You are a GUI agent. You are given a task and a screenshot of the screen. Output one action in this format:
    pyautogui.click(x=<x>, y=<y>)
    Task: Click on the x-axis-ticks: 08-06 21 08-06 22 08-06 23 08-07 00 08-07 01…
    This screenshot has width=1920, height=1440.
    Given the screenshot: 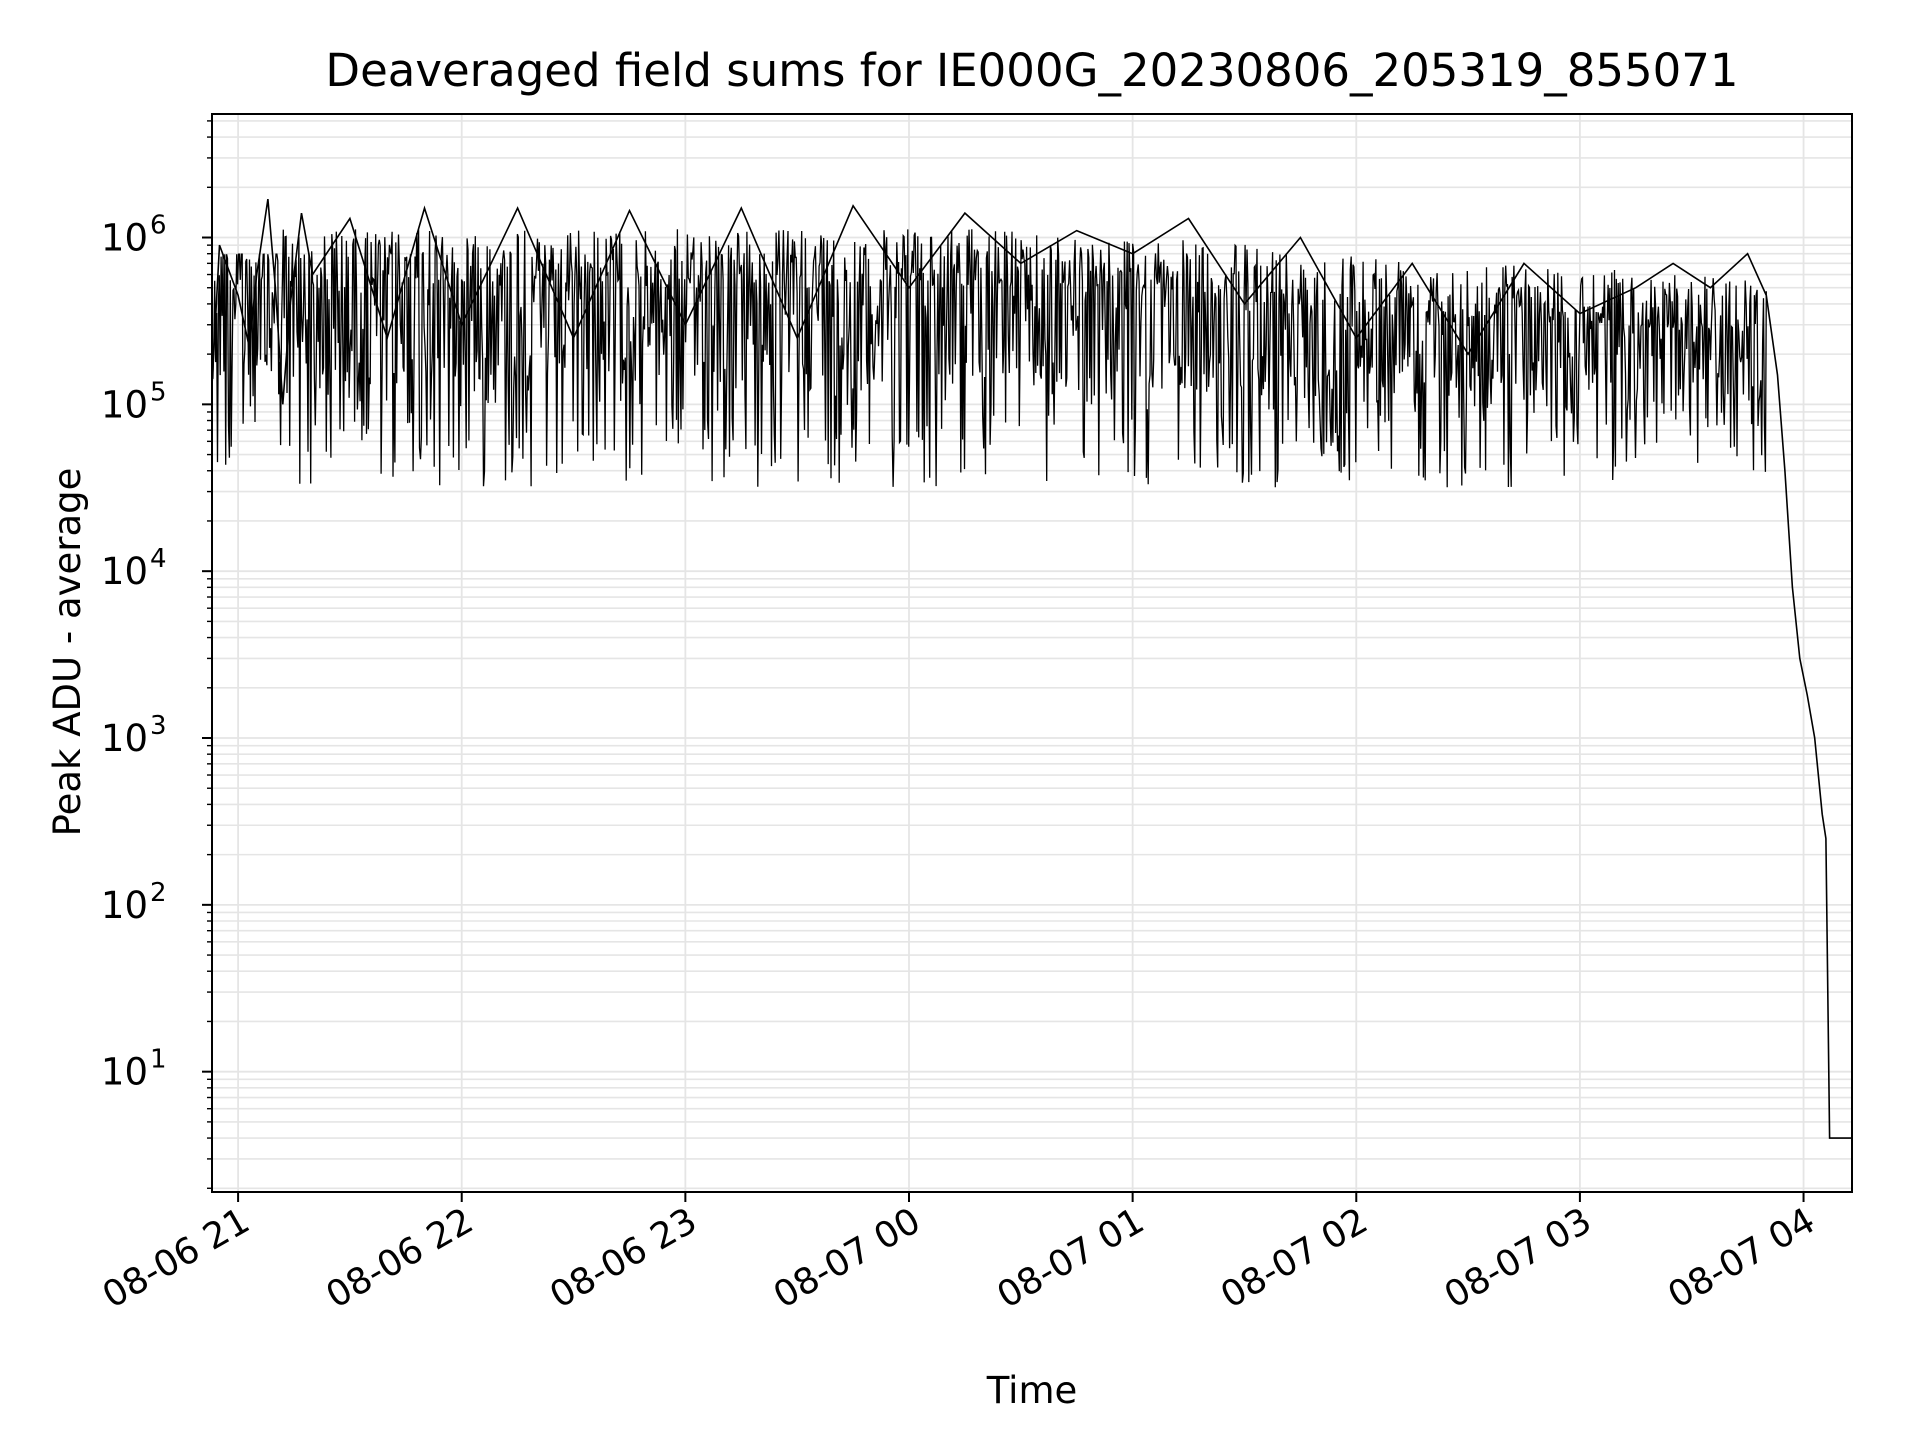 What is the action you would take?
    pyautogui.click(x=959, y=1254)
    